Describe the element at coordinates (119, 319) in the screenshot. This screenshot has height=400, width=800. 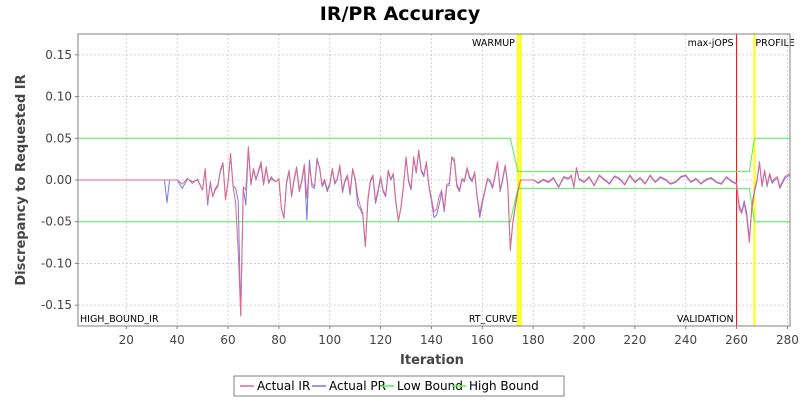
I see `phase-marker-label: HIGH_BOUND_IR` at that location.